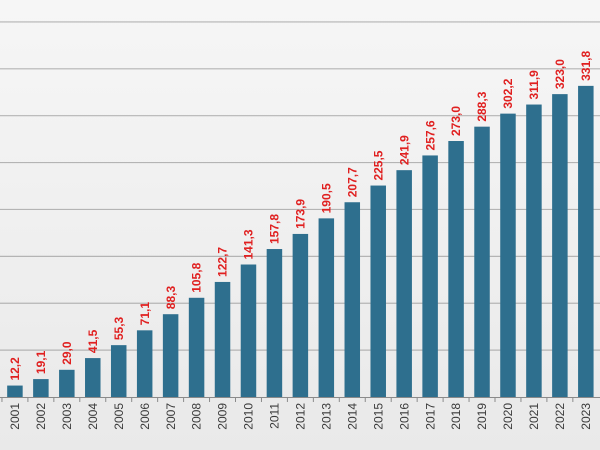 This screenshot has height=450, width=600. What do you see at coordinates (145, 416) in the screenshot?
I see `x-tick-label: 2006` at bounding box center [145, 416].